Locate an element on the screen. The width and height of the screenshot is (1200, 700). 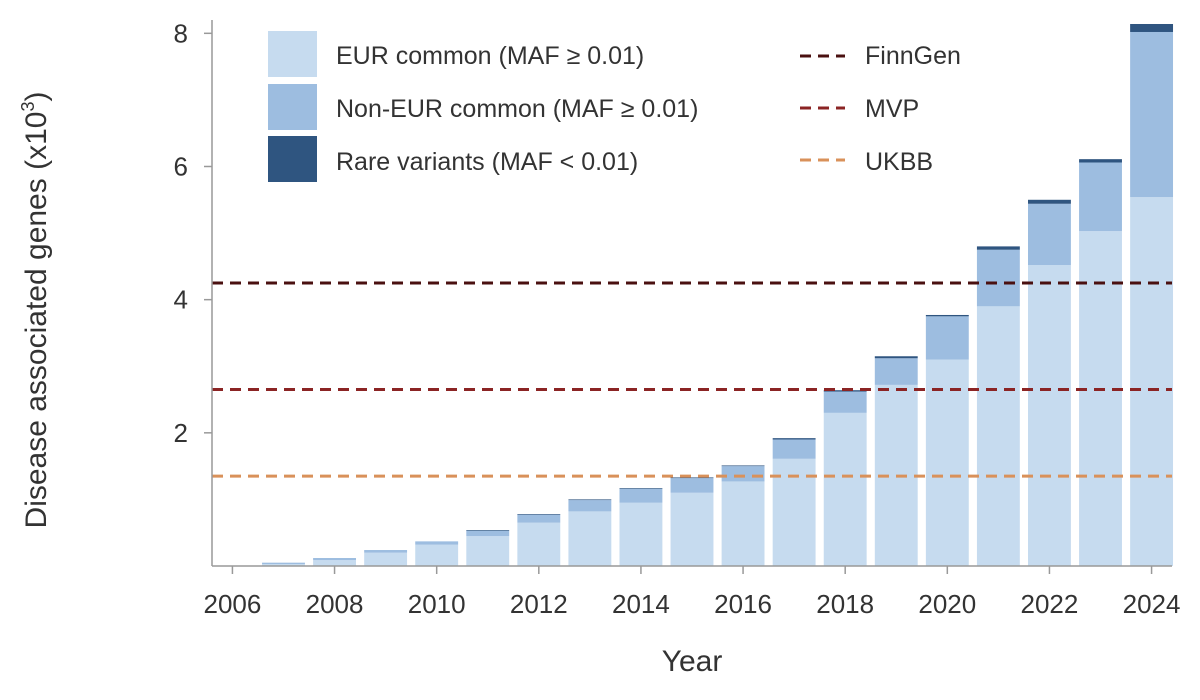
bar-rare-variants-maf-0-01-2017 is located at coordinates (794, 439).